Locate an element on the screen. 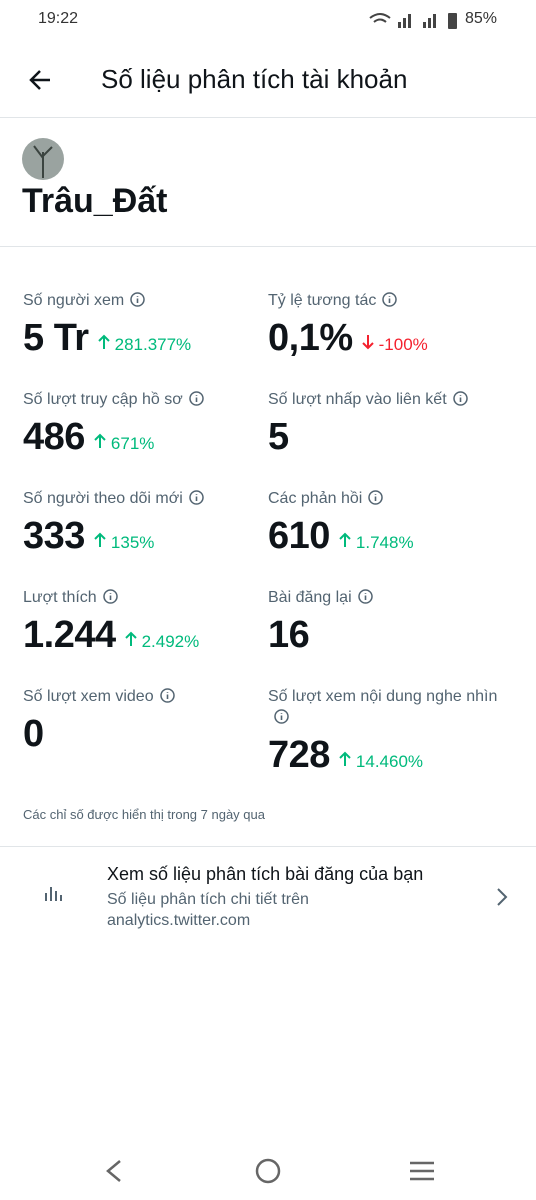 The width and height of the screenshot is (536, 1200). metric: Các phản hồi 610 1.748% is located at coordinates (388, 523).